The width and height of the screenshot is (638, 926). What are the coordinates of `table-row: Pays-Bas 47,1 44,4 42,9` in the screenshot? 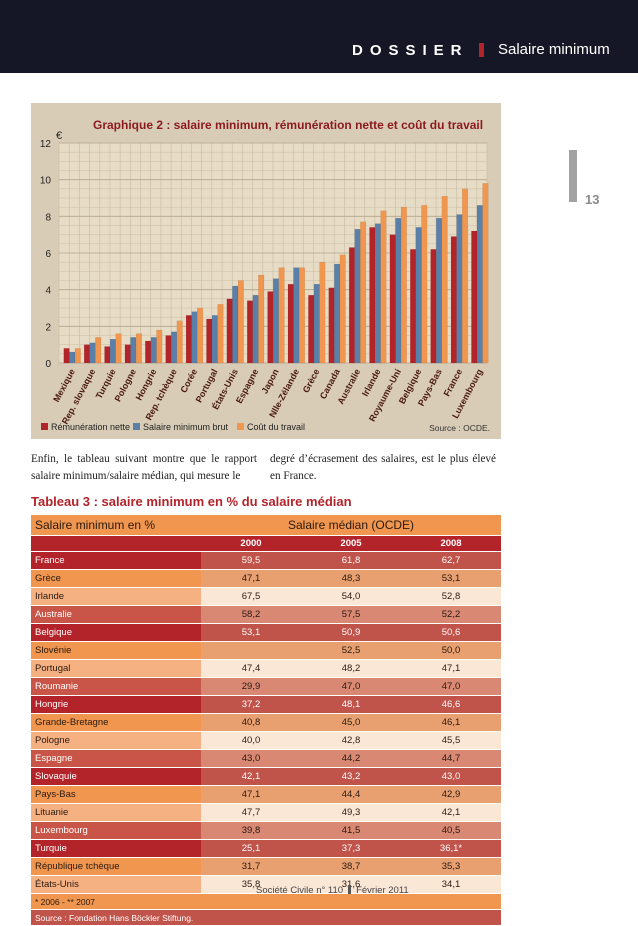 It's located at (266, 795).